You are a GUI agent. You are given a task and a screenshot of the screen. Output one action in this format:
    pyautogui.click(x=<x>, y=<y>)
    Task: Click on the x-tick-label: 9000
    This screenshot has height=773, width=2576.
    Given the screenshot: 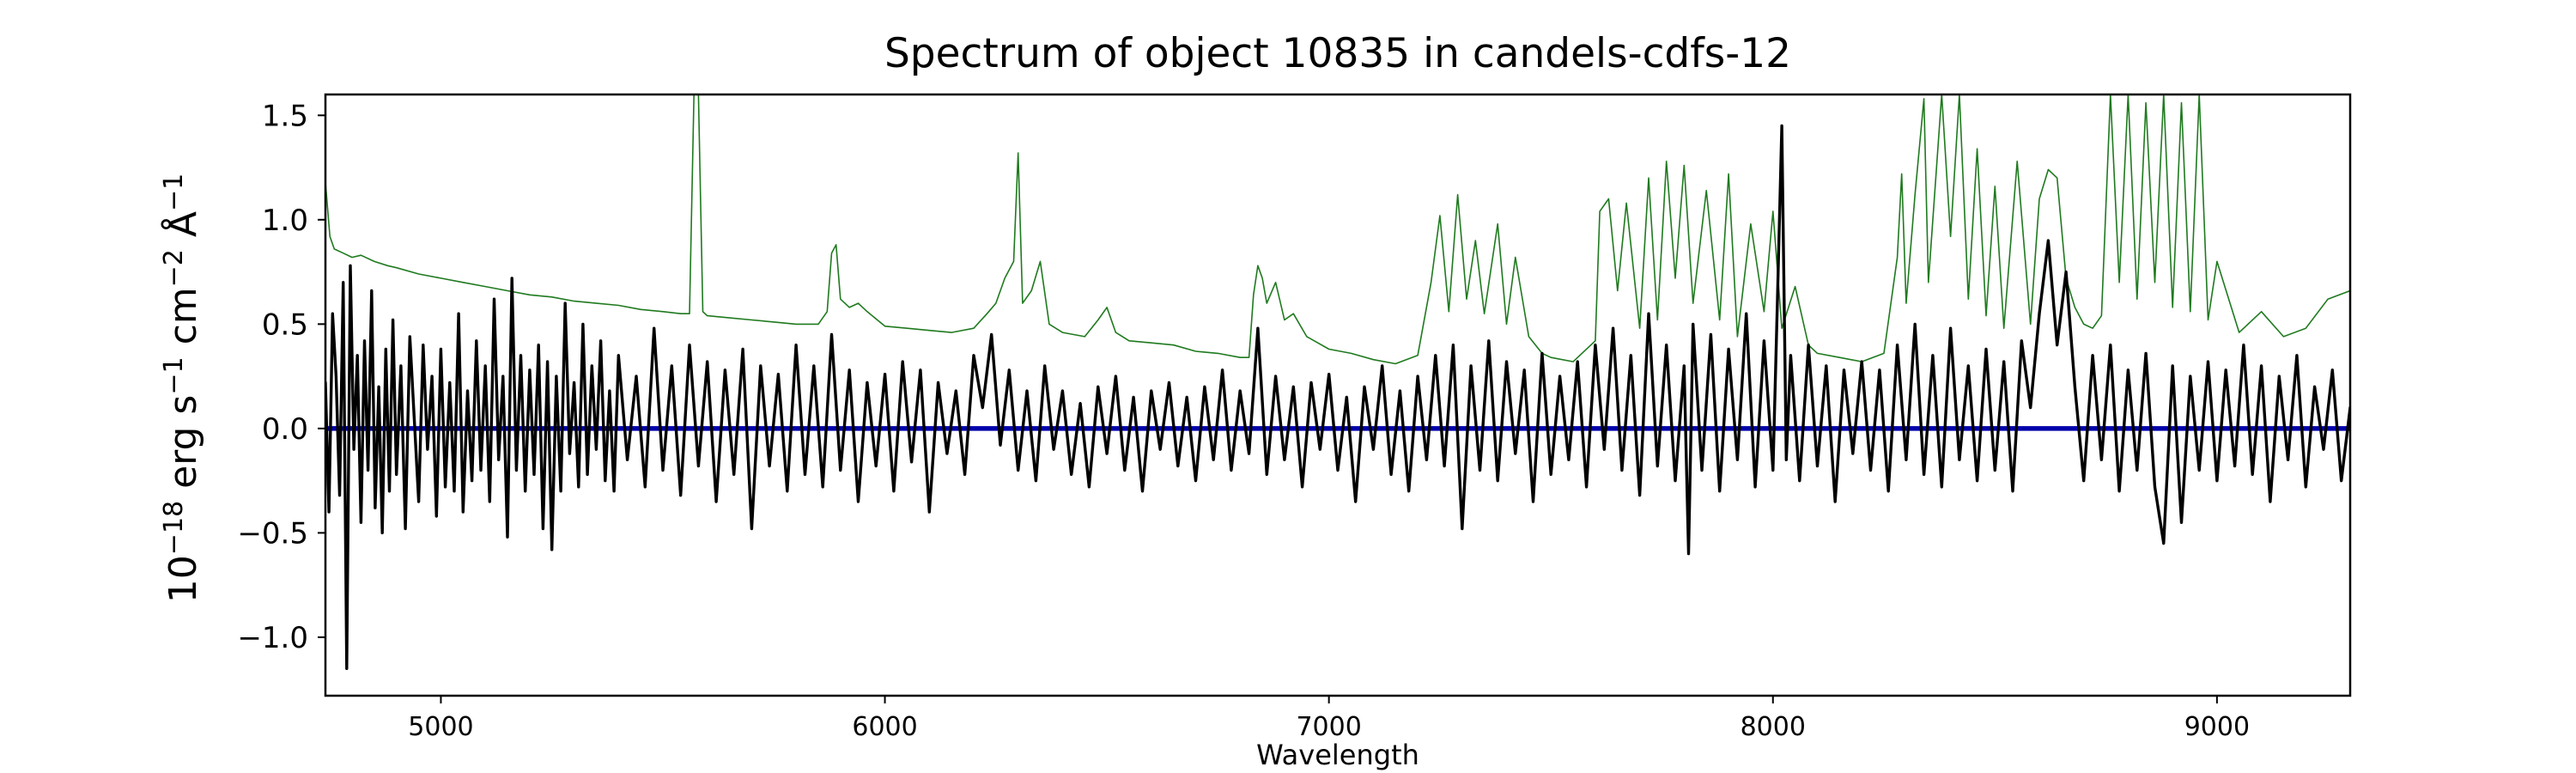 What is the action you would take?
    pyautogui.click(x=2217, y=727)
    